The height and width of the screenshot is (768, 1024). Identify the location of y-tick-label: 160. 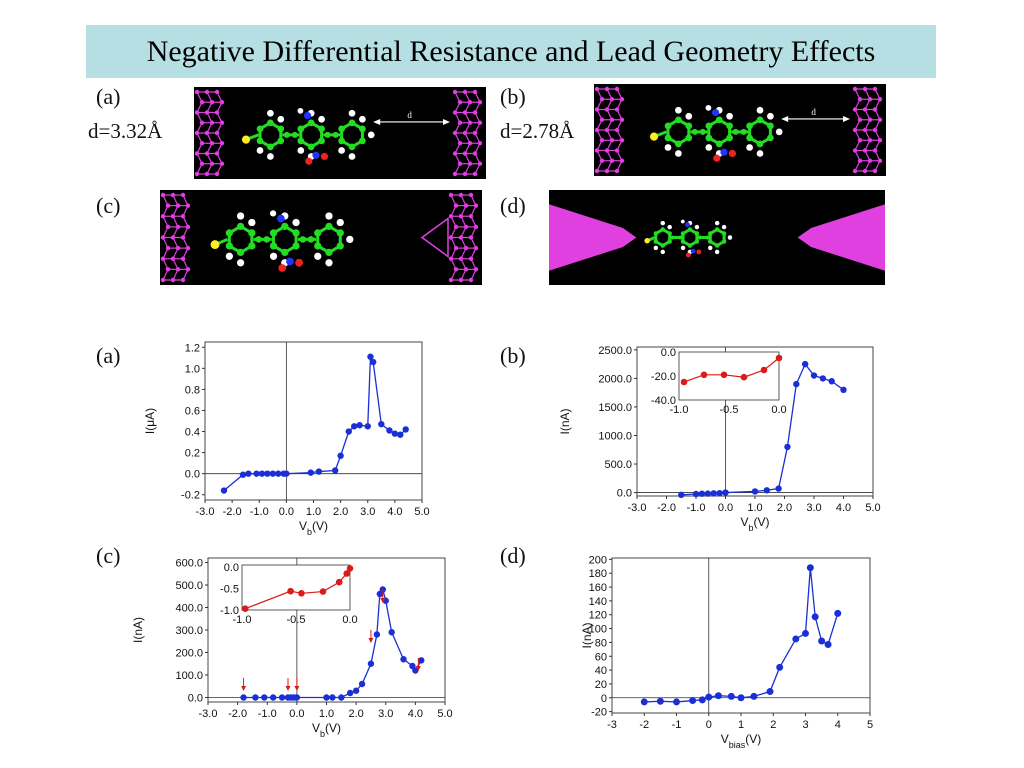
(598, 588).